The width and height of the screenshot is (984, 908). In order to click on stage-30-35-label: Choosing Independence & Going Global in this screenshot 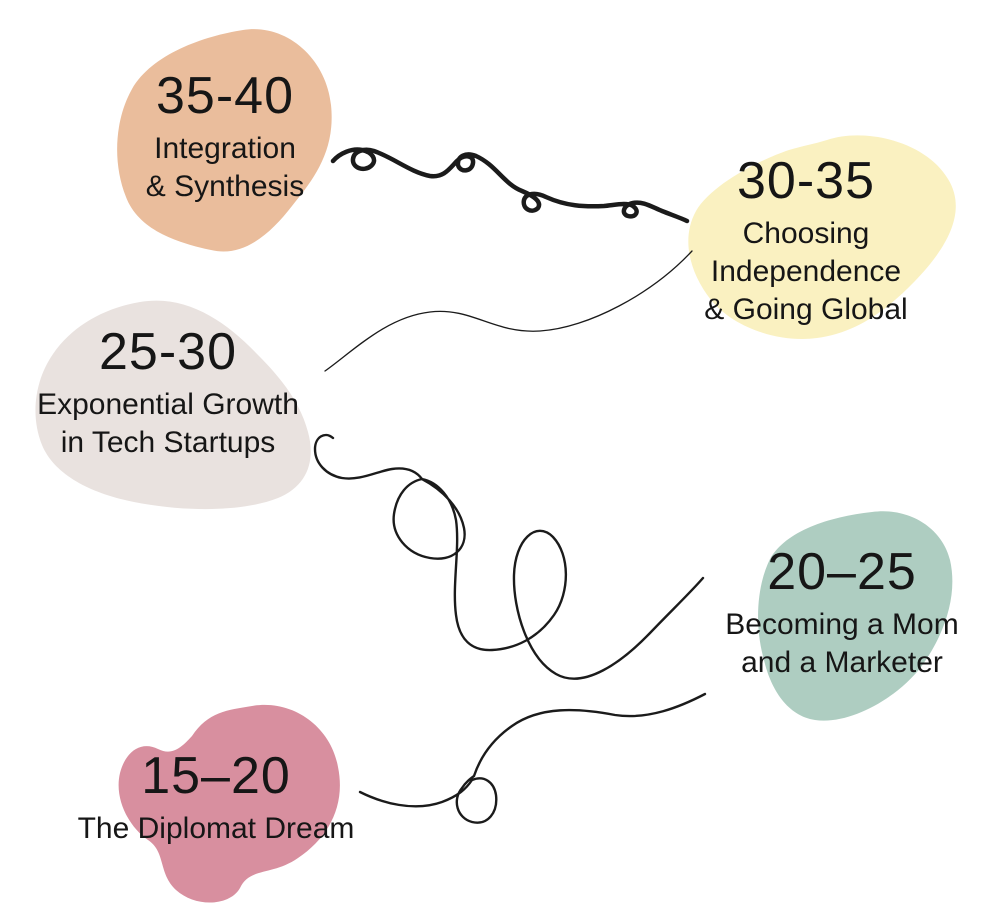, I will do `click(806, 271)`.